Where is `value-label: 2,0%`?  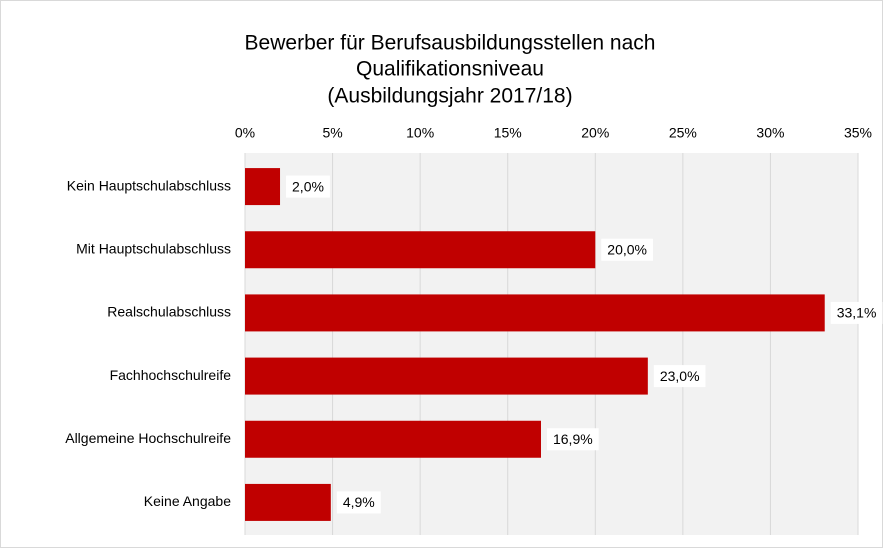
value-label: 2,0% is located at coordinates (308, 186).